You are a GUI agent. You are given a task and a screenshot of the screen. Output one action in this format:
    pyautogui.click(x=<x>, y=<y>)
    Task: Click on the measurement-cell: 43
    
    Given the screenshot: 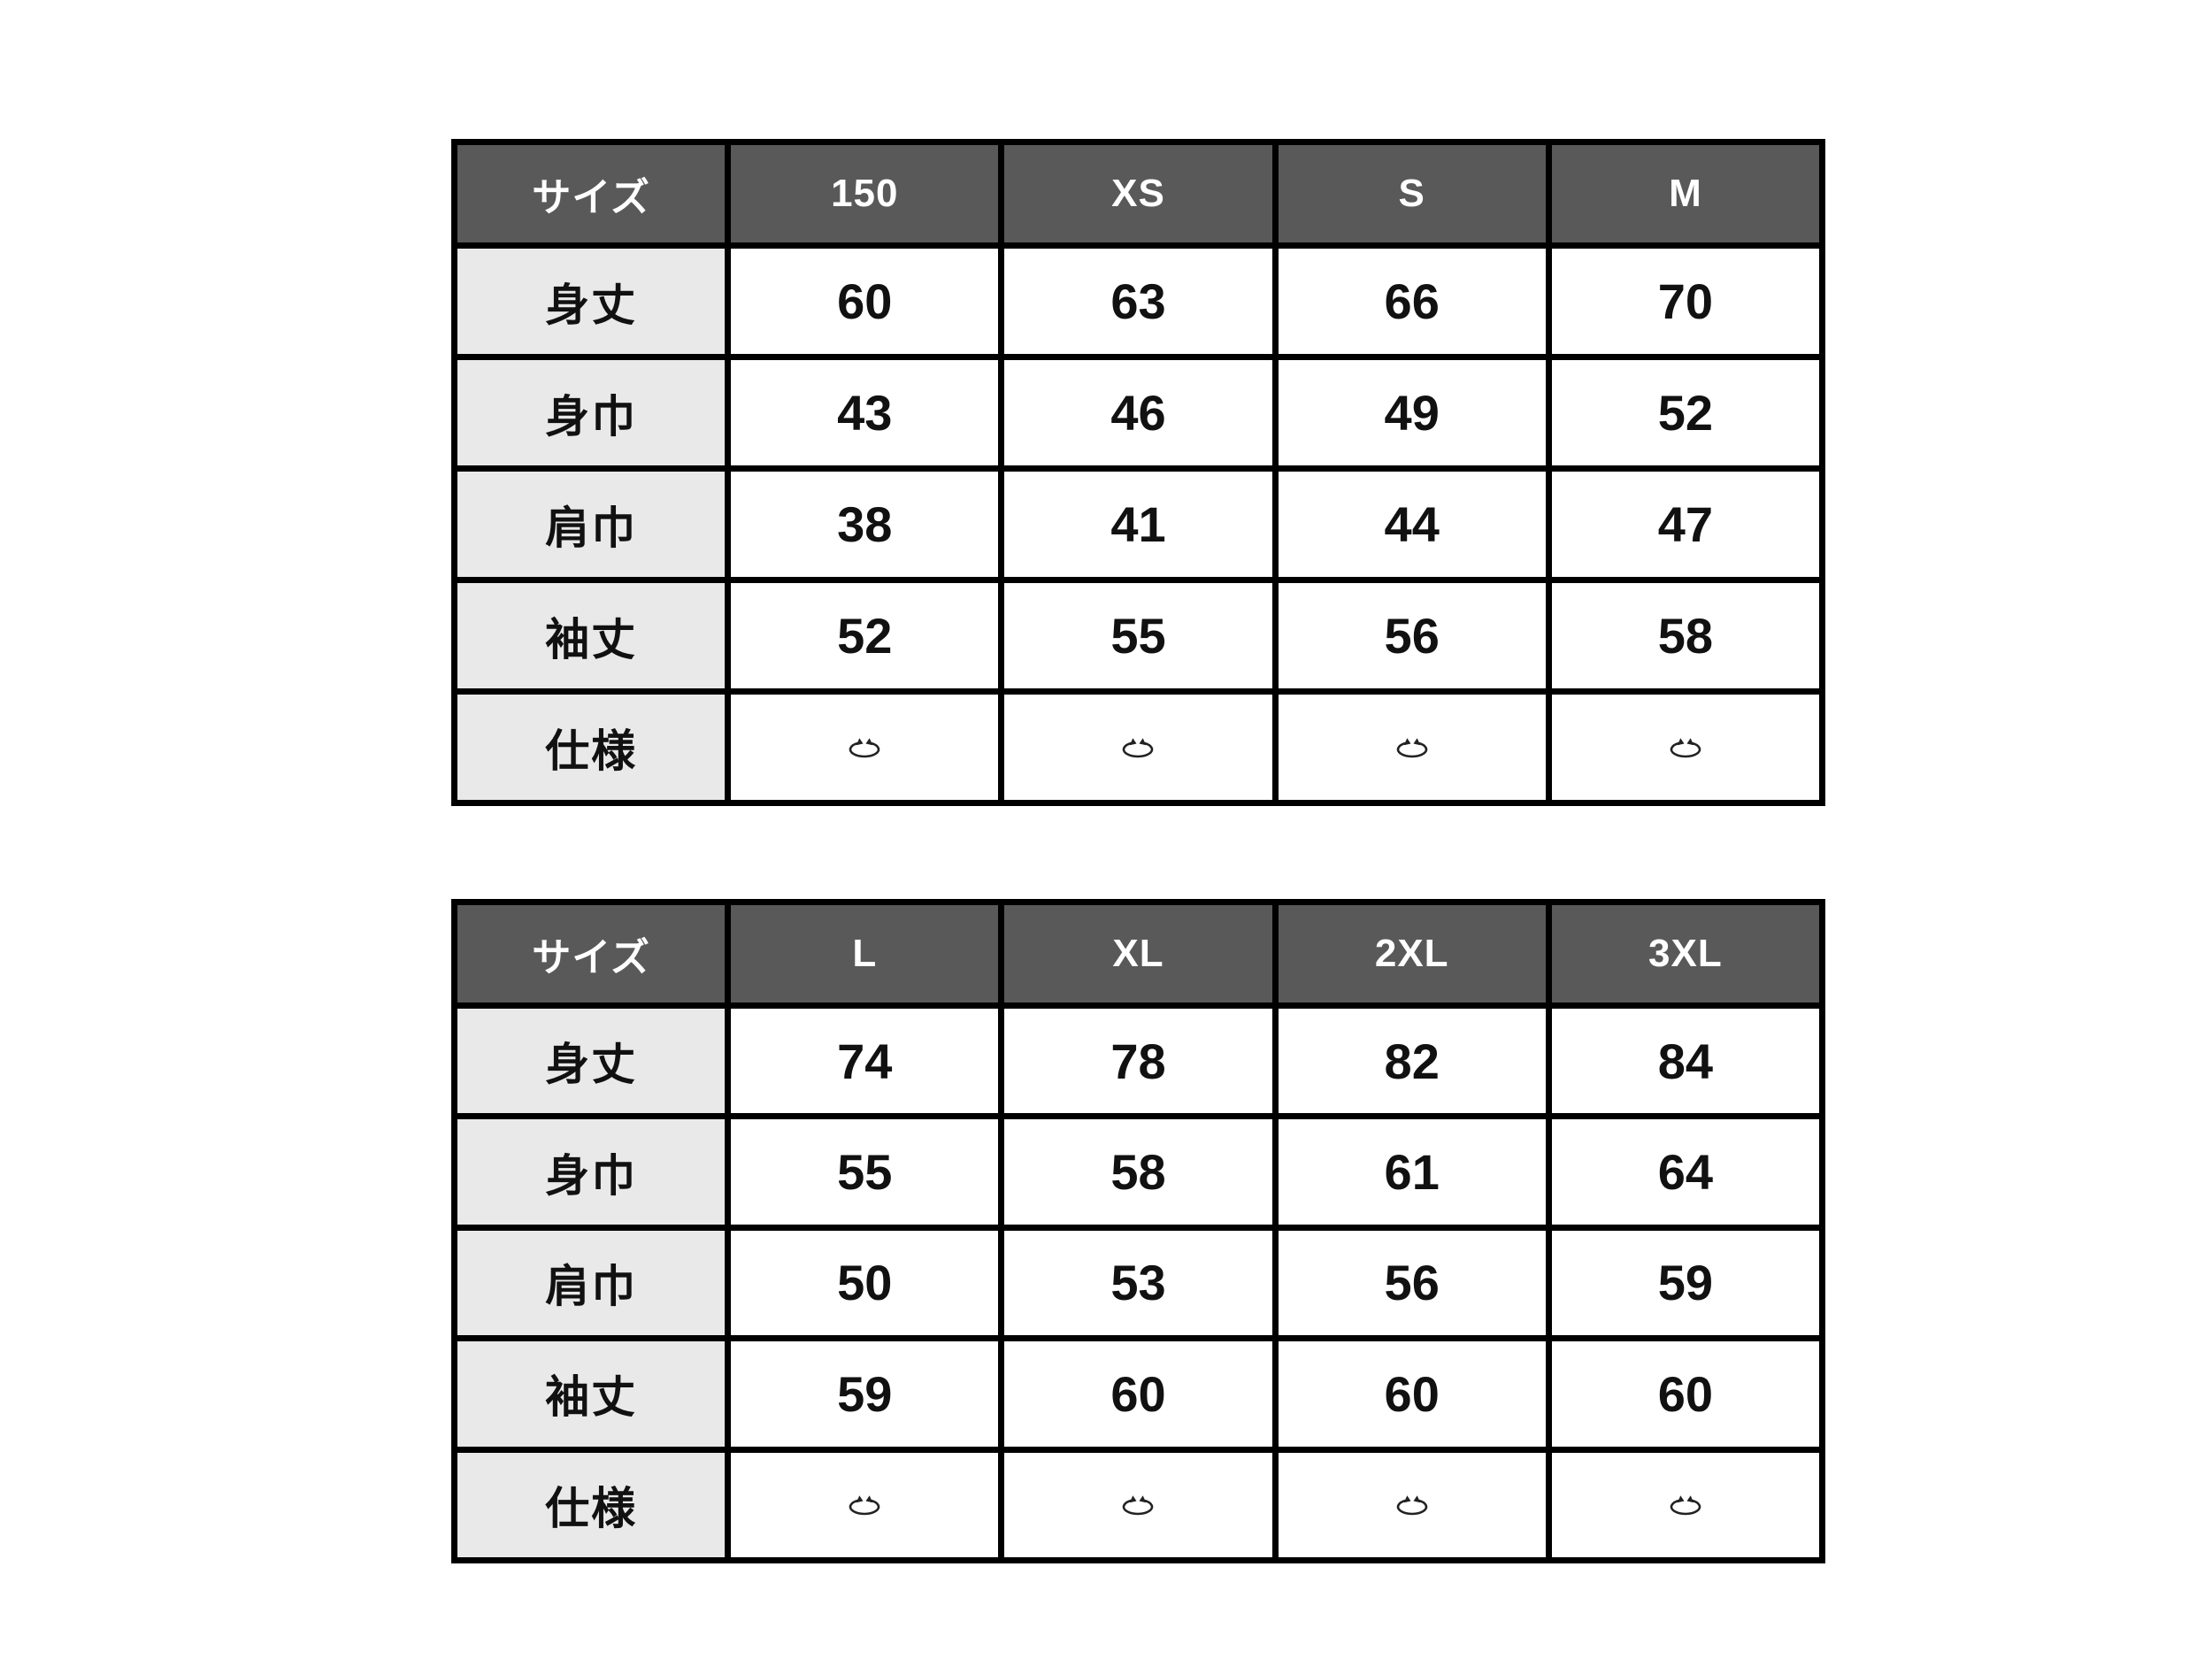 What is the action you would take?
    pyautogui.click(x=865, y=413)
    